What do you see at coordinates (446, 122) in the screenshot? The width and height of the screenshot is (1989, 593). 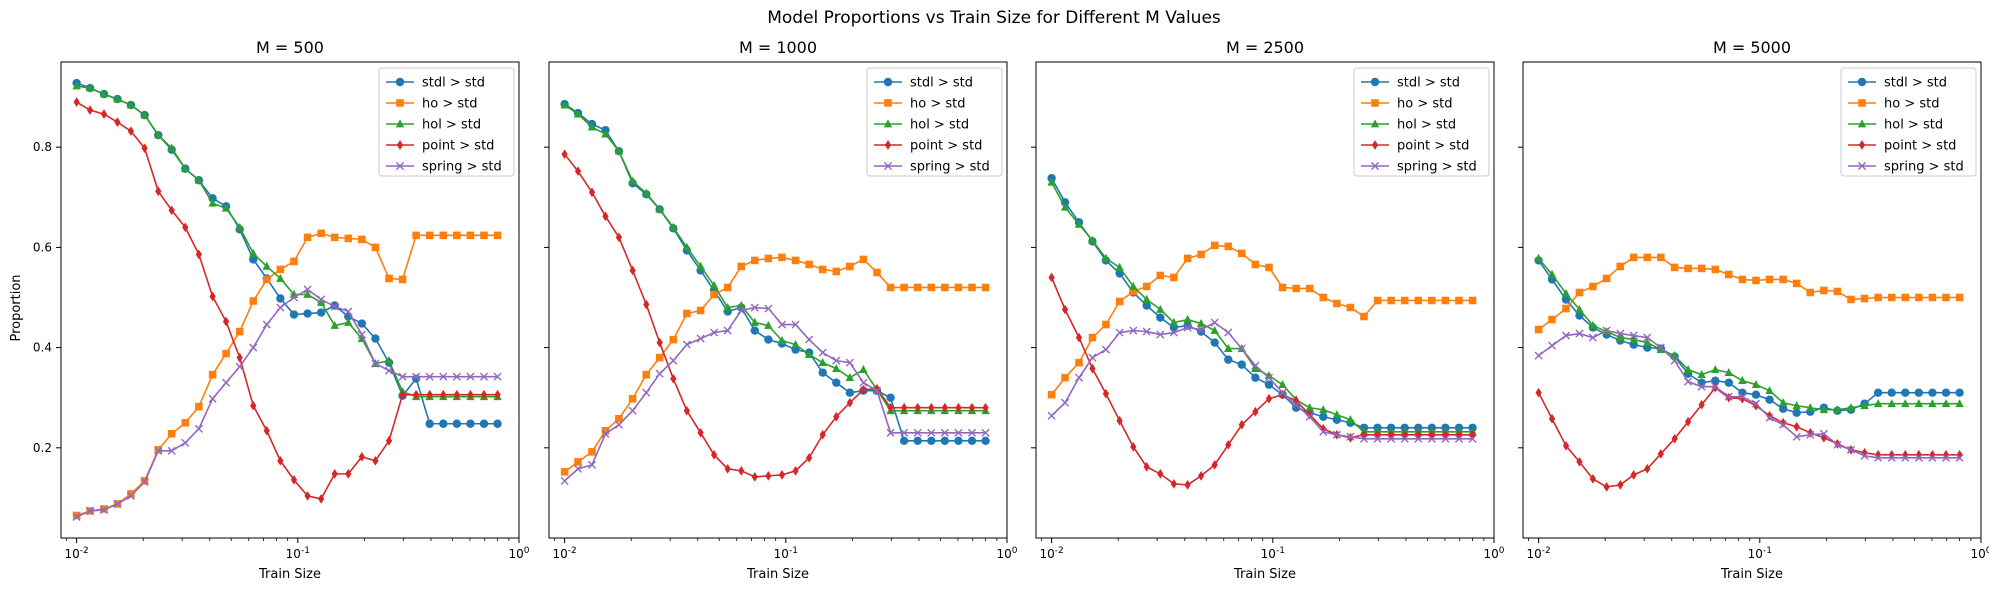 I see `legend-box` at bounding box center [446, 122].